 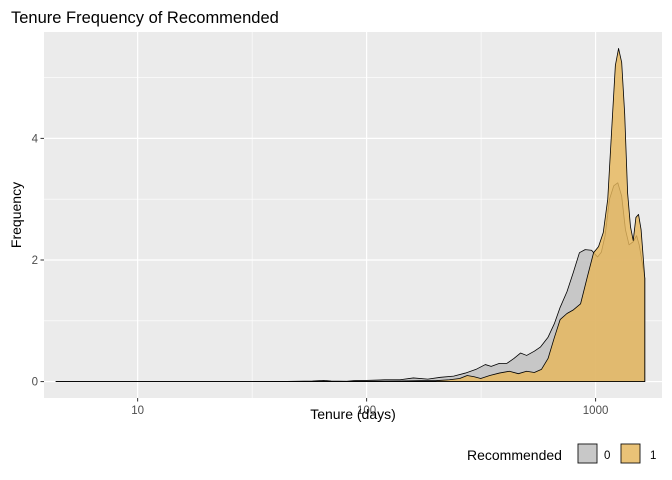 I want to click on legend-label-0: 0, so click(x=607, y=456).